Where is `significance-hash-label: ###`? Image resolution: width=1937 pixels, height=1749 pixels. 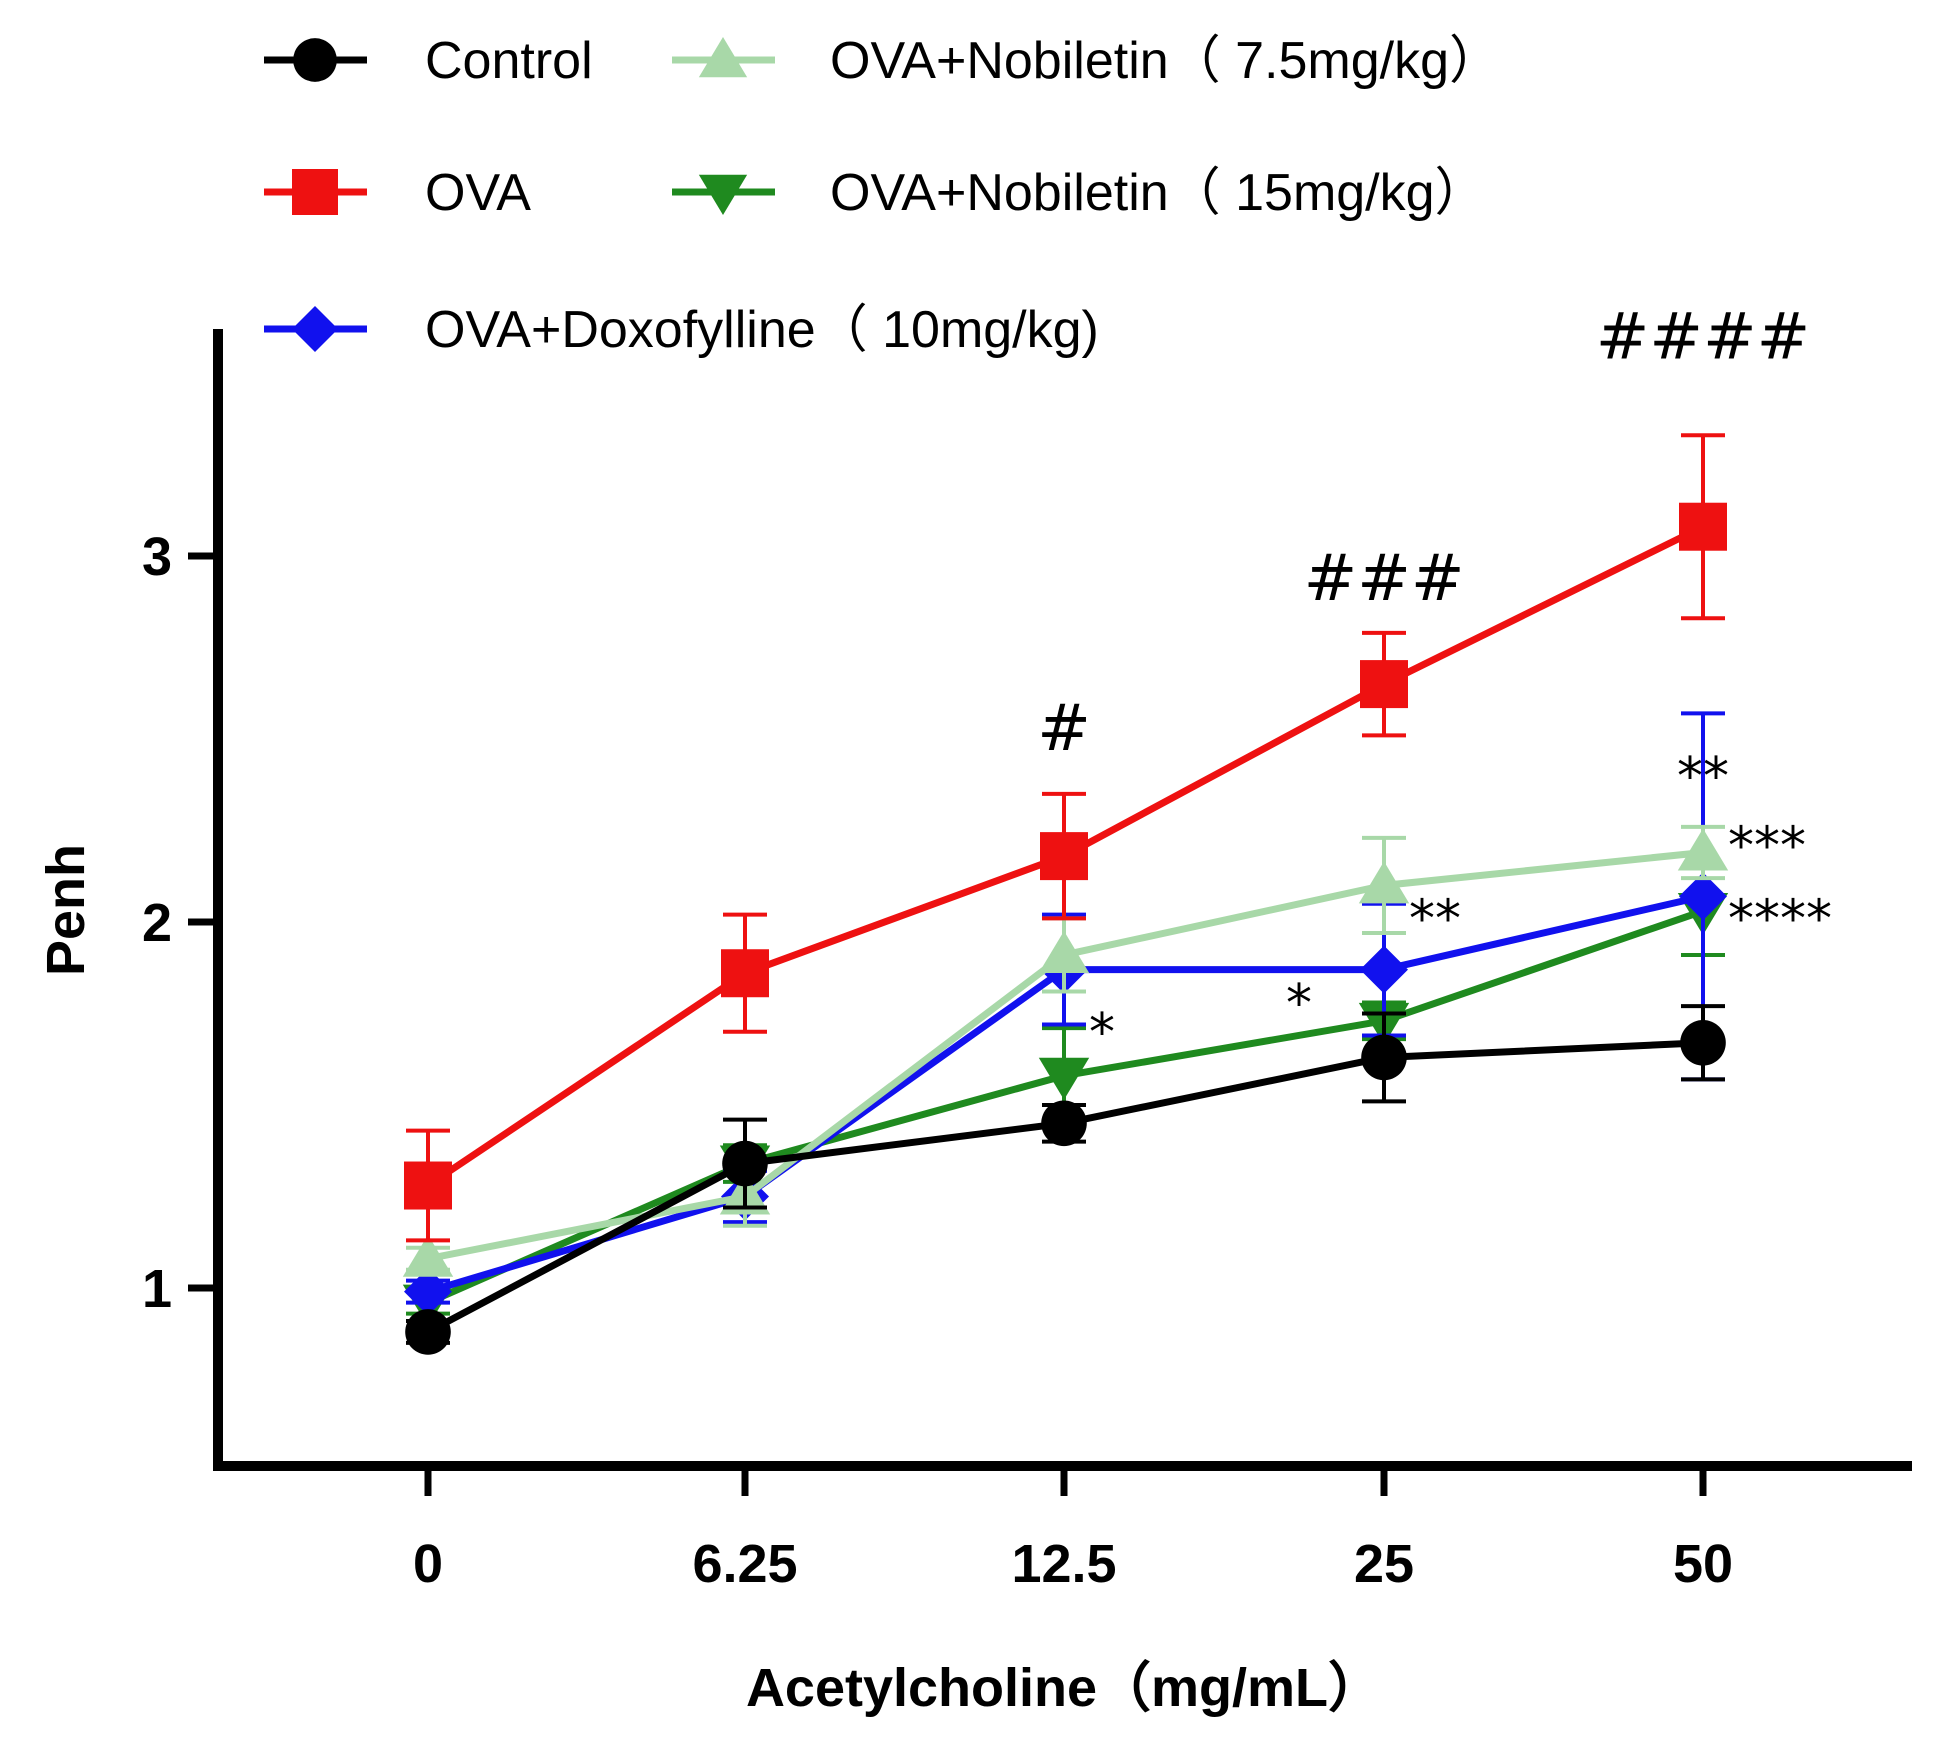 significance-hash-label: ### is located at coordinates (1384, 579).